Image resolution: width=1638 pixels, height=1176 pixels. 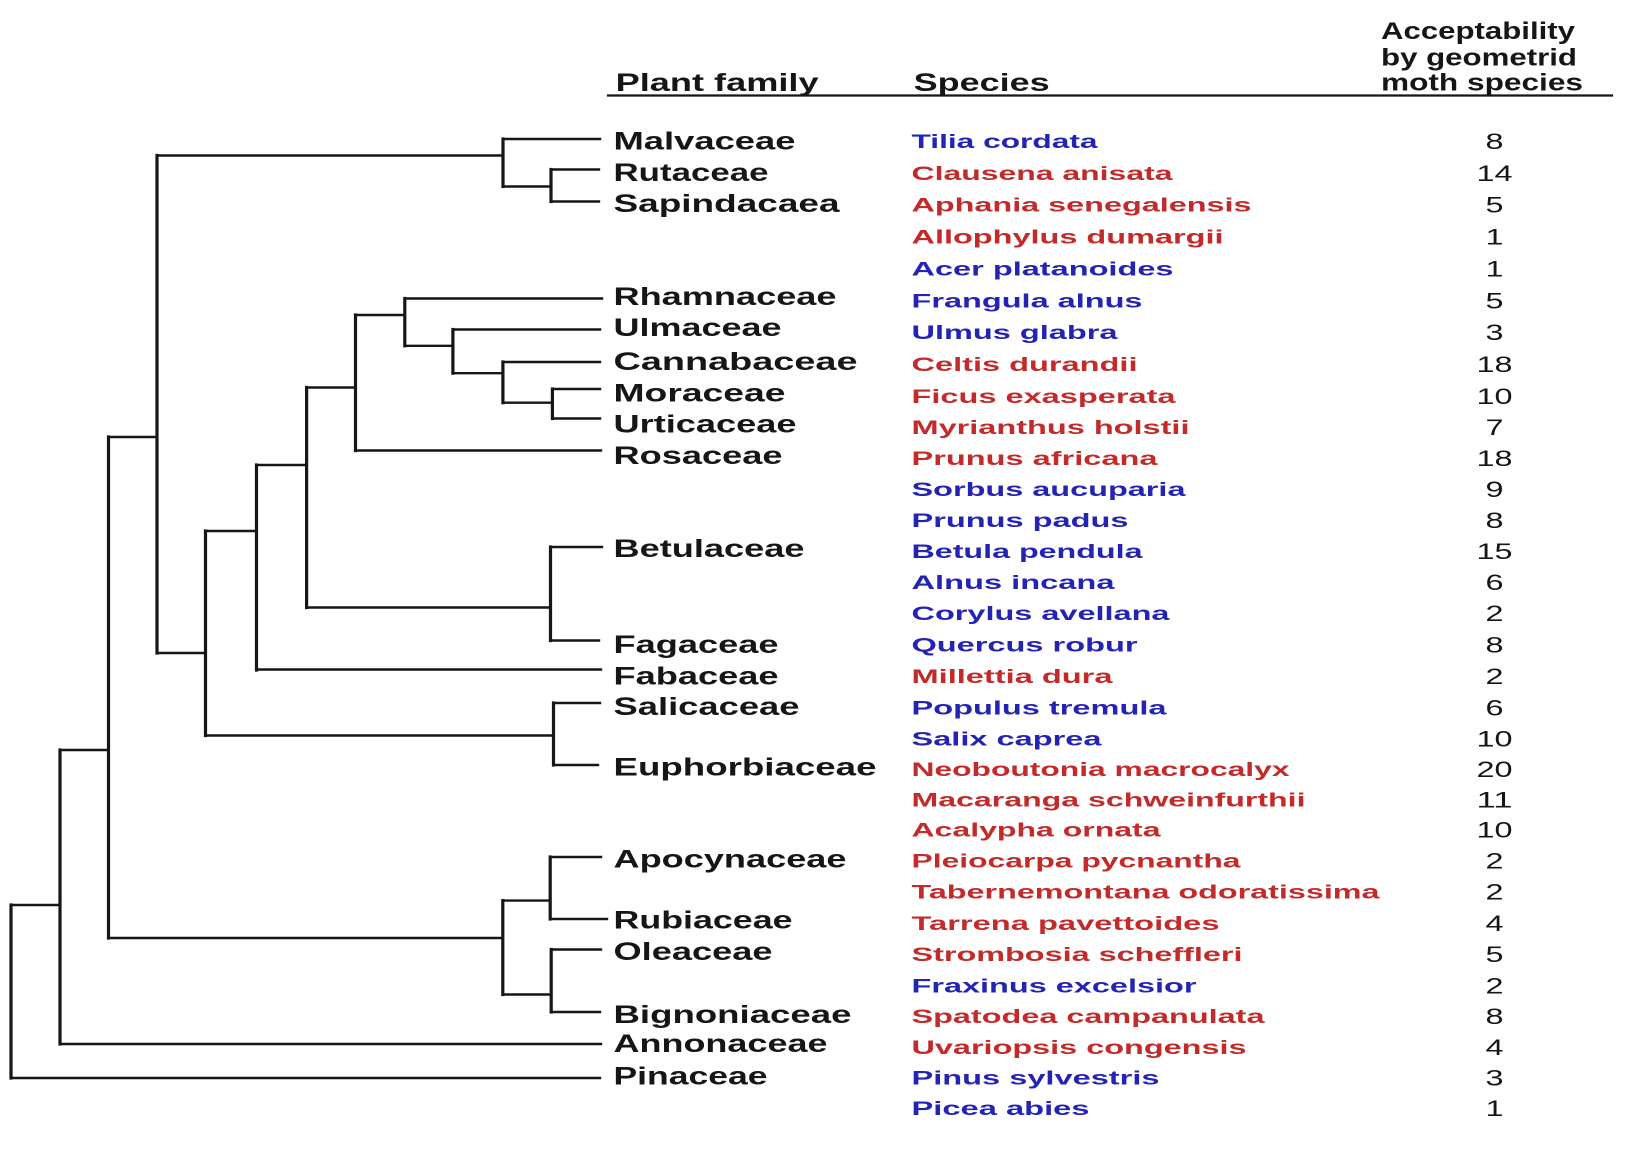 I want to click on svg-text: 15, so click(x=1495, y=551).